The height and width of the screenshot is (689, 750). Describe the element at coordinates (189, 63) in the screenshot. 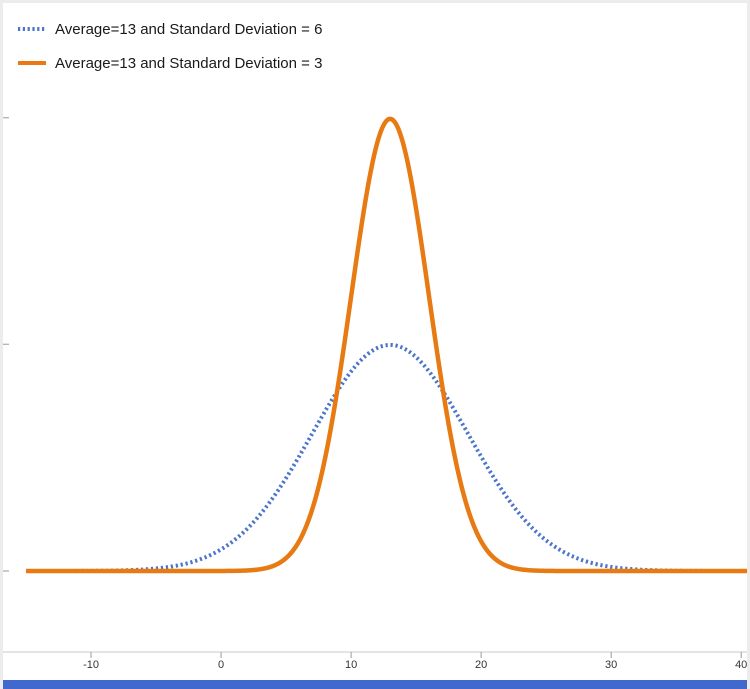

I see `legend-label-sd3: Average=13 and Standard Deviation = 3` at that location.